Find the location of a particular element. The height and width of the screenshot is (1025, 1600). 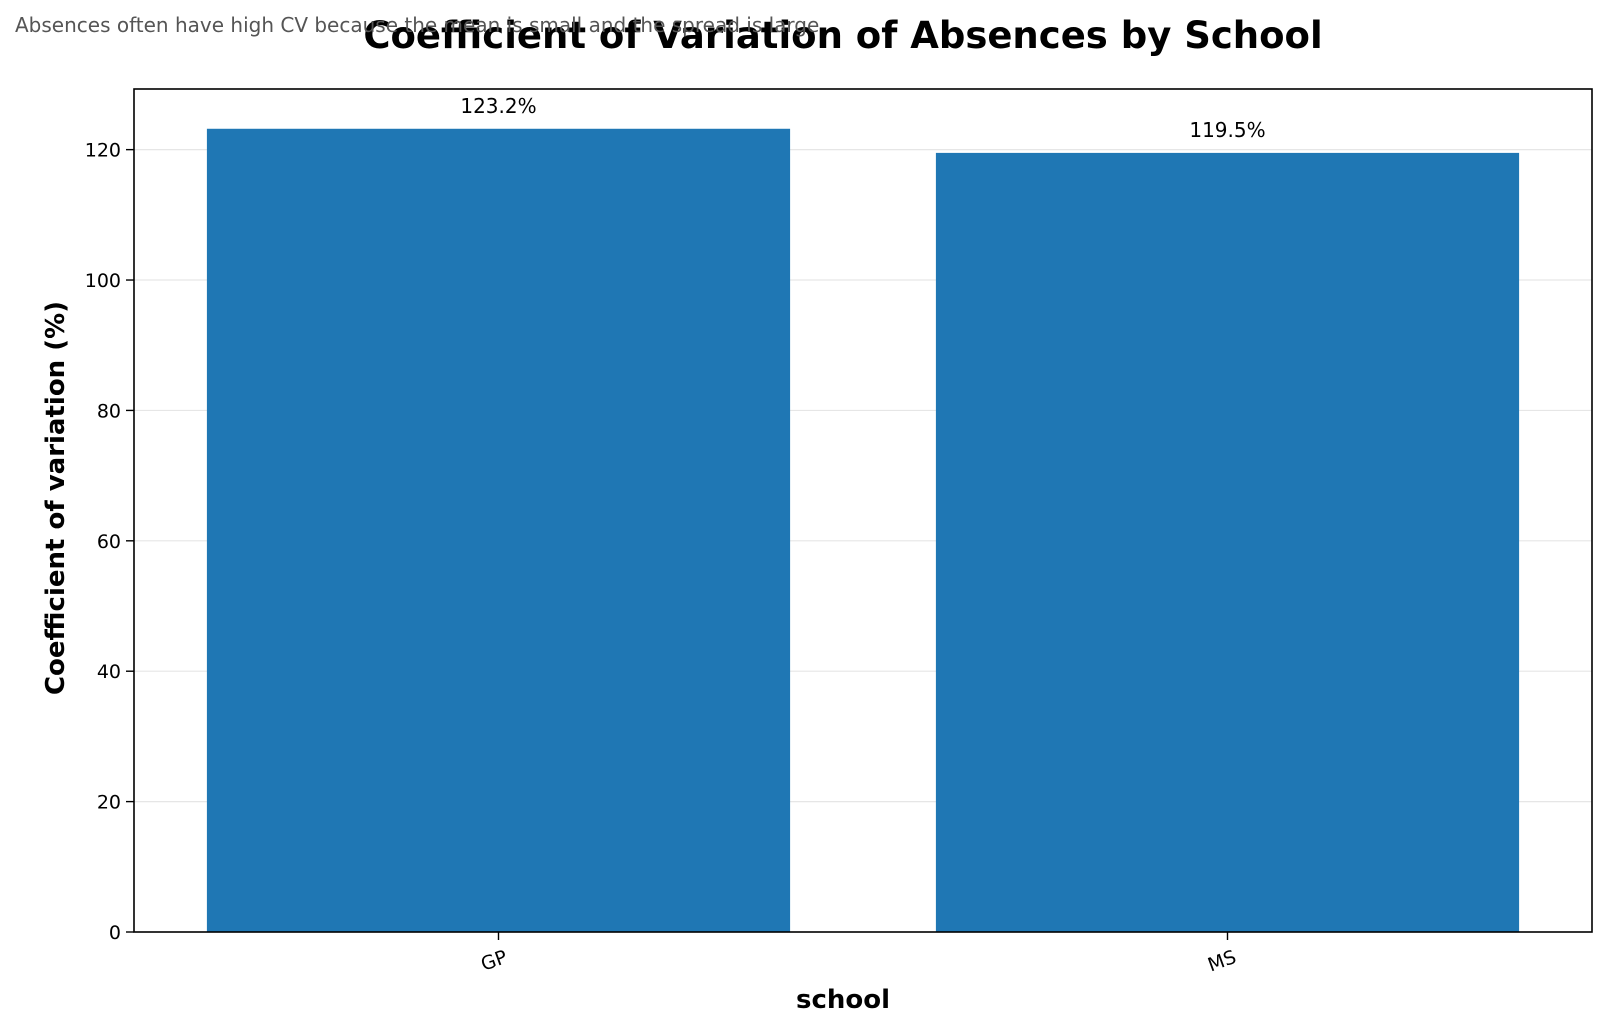

y-tick-label: 0 is located at coordinates (115, 933).